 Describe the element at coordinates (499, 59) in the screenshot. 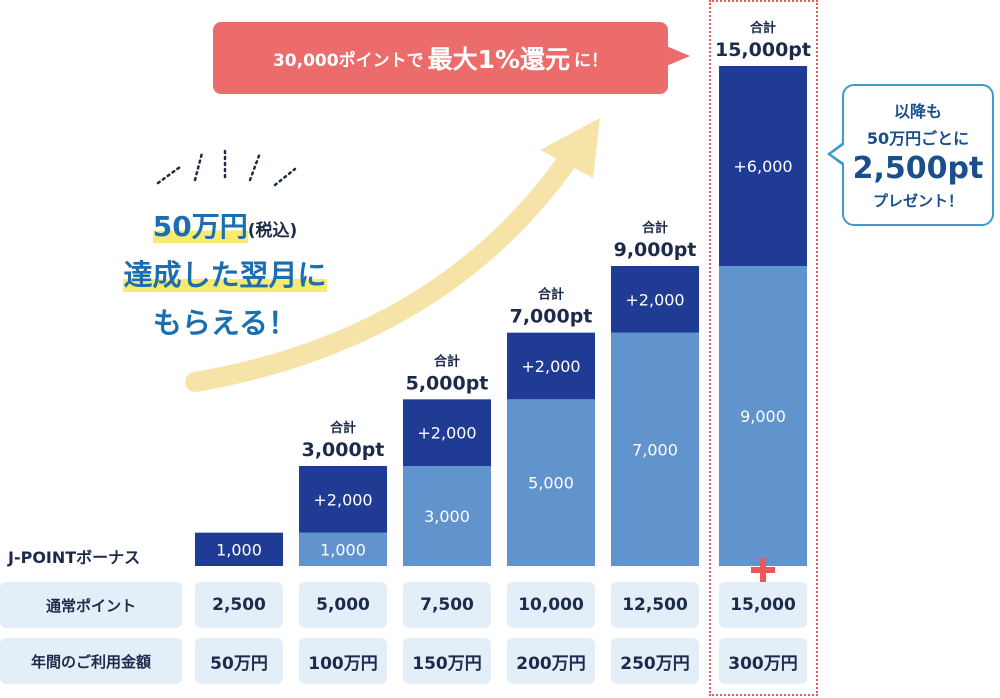

I see `callout-emphasis: 最大1%還元` at that location.